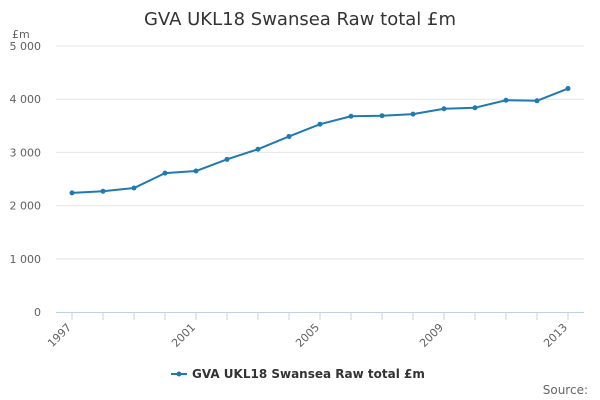 The image size is (600, 400). Describe the element at coordinates (431, 335) in the screenshot. I see `x-tick-label: 2009` at that location.